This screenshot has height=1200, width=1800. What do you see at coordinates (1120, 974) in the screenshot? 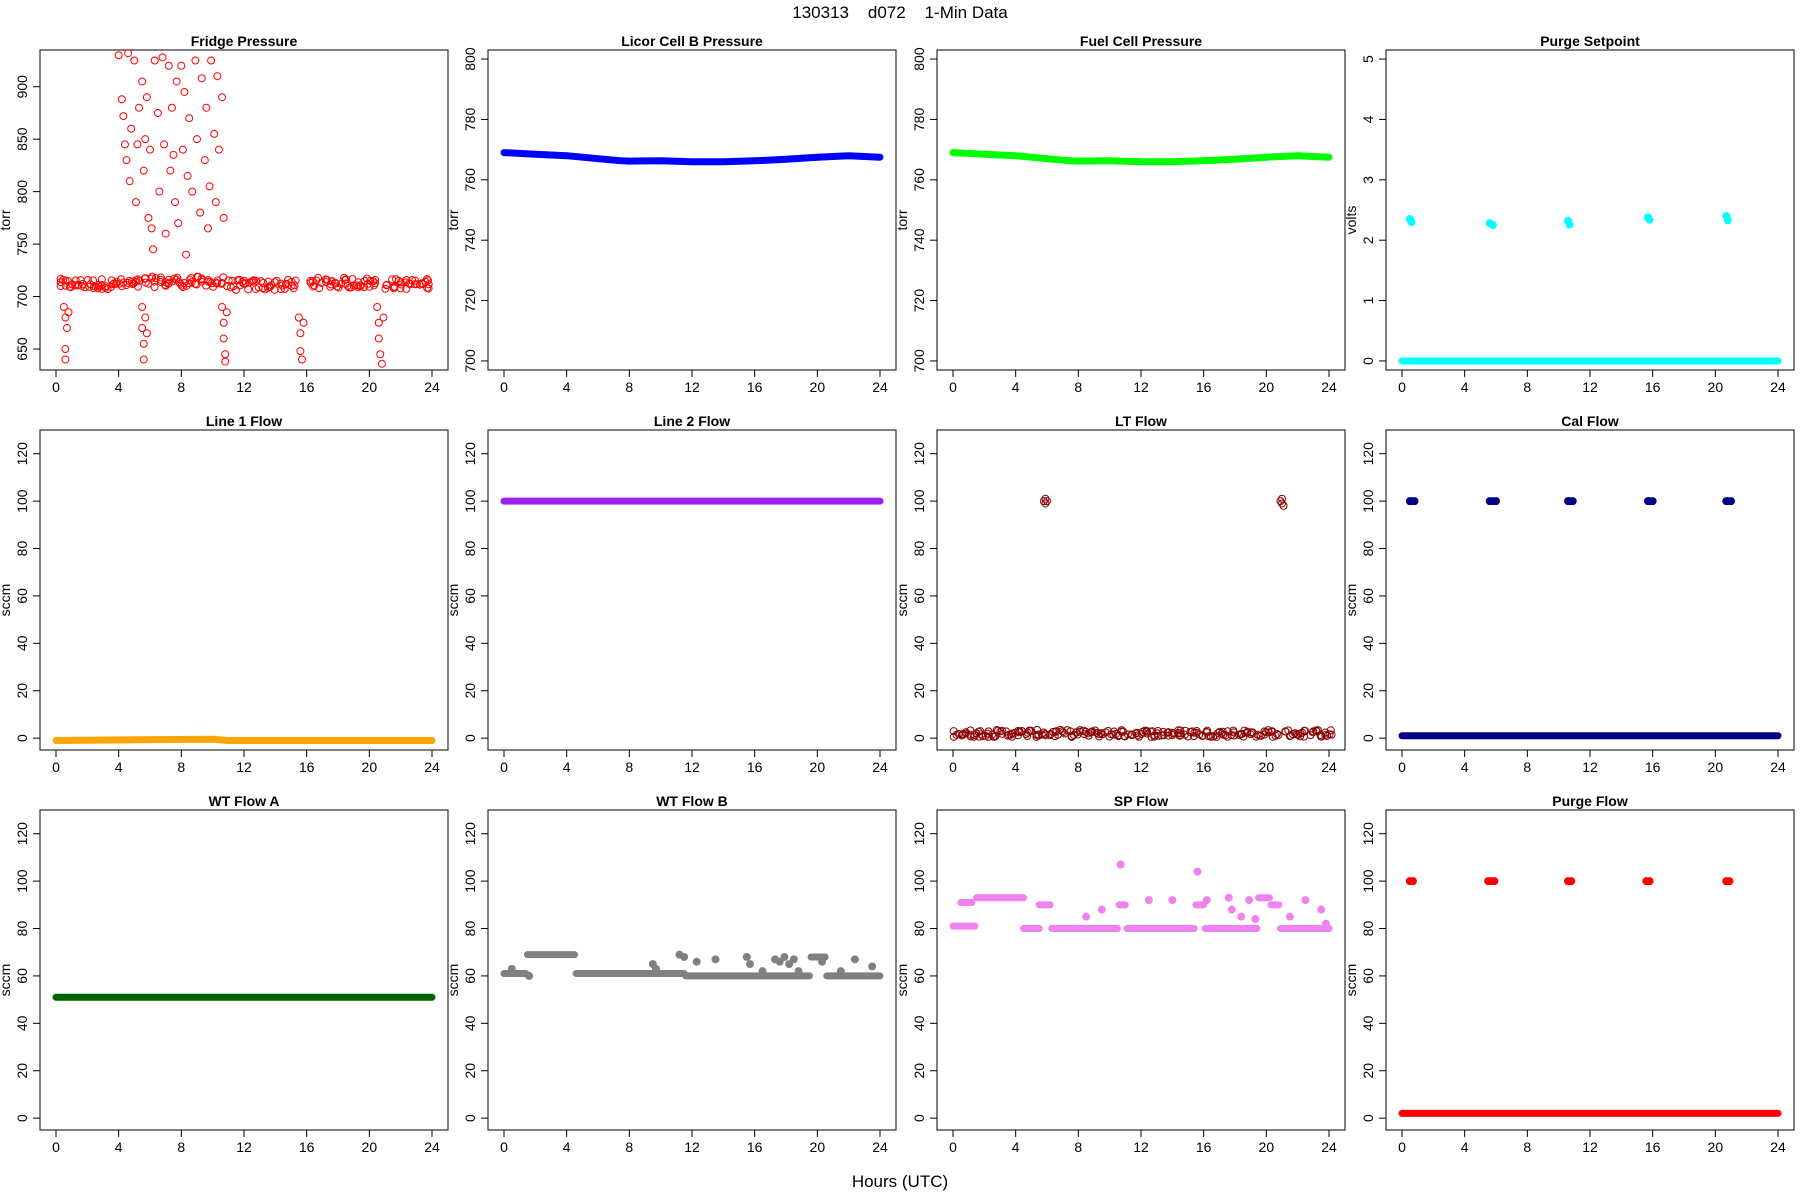
I see `panel-sp-flow: SP Flow 0 4 8 12 16 20 24 0 20 40 60 80 100 120 sccm` at bounding box center [1120, 974].